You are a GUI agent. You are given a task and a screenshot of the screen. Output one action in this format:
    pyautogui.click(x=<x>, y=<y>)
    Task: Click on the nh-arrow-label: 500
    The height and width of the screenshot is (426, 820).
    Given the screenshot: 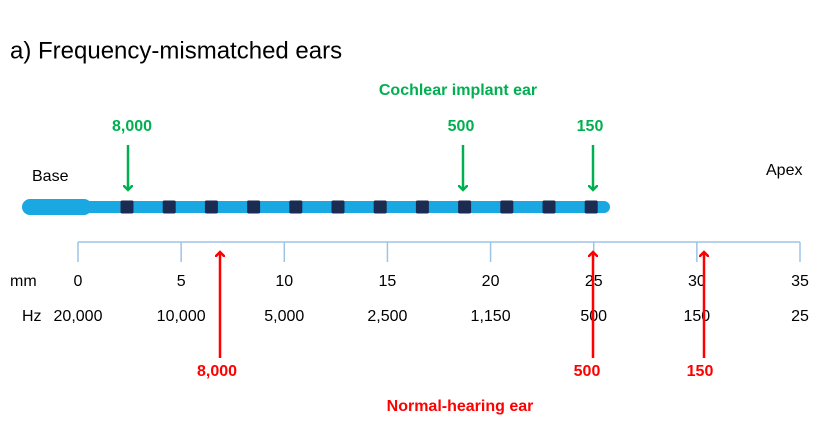 What is the action you would take?
    pyautogui.click(x=587, y=371)
    